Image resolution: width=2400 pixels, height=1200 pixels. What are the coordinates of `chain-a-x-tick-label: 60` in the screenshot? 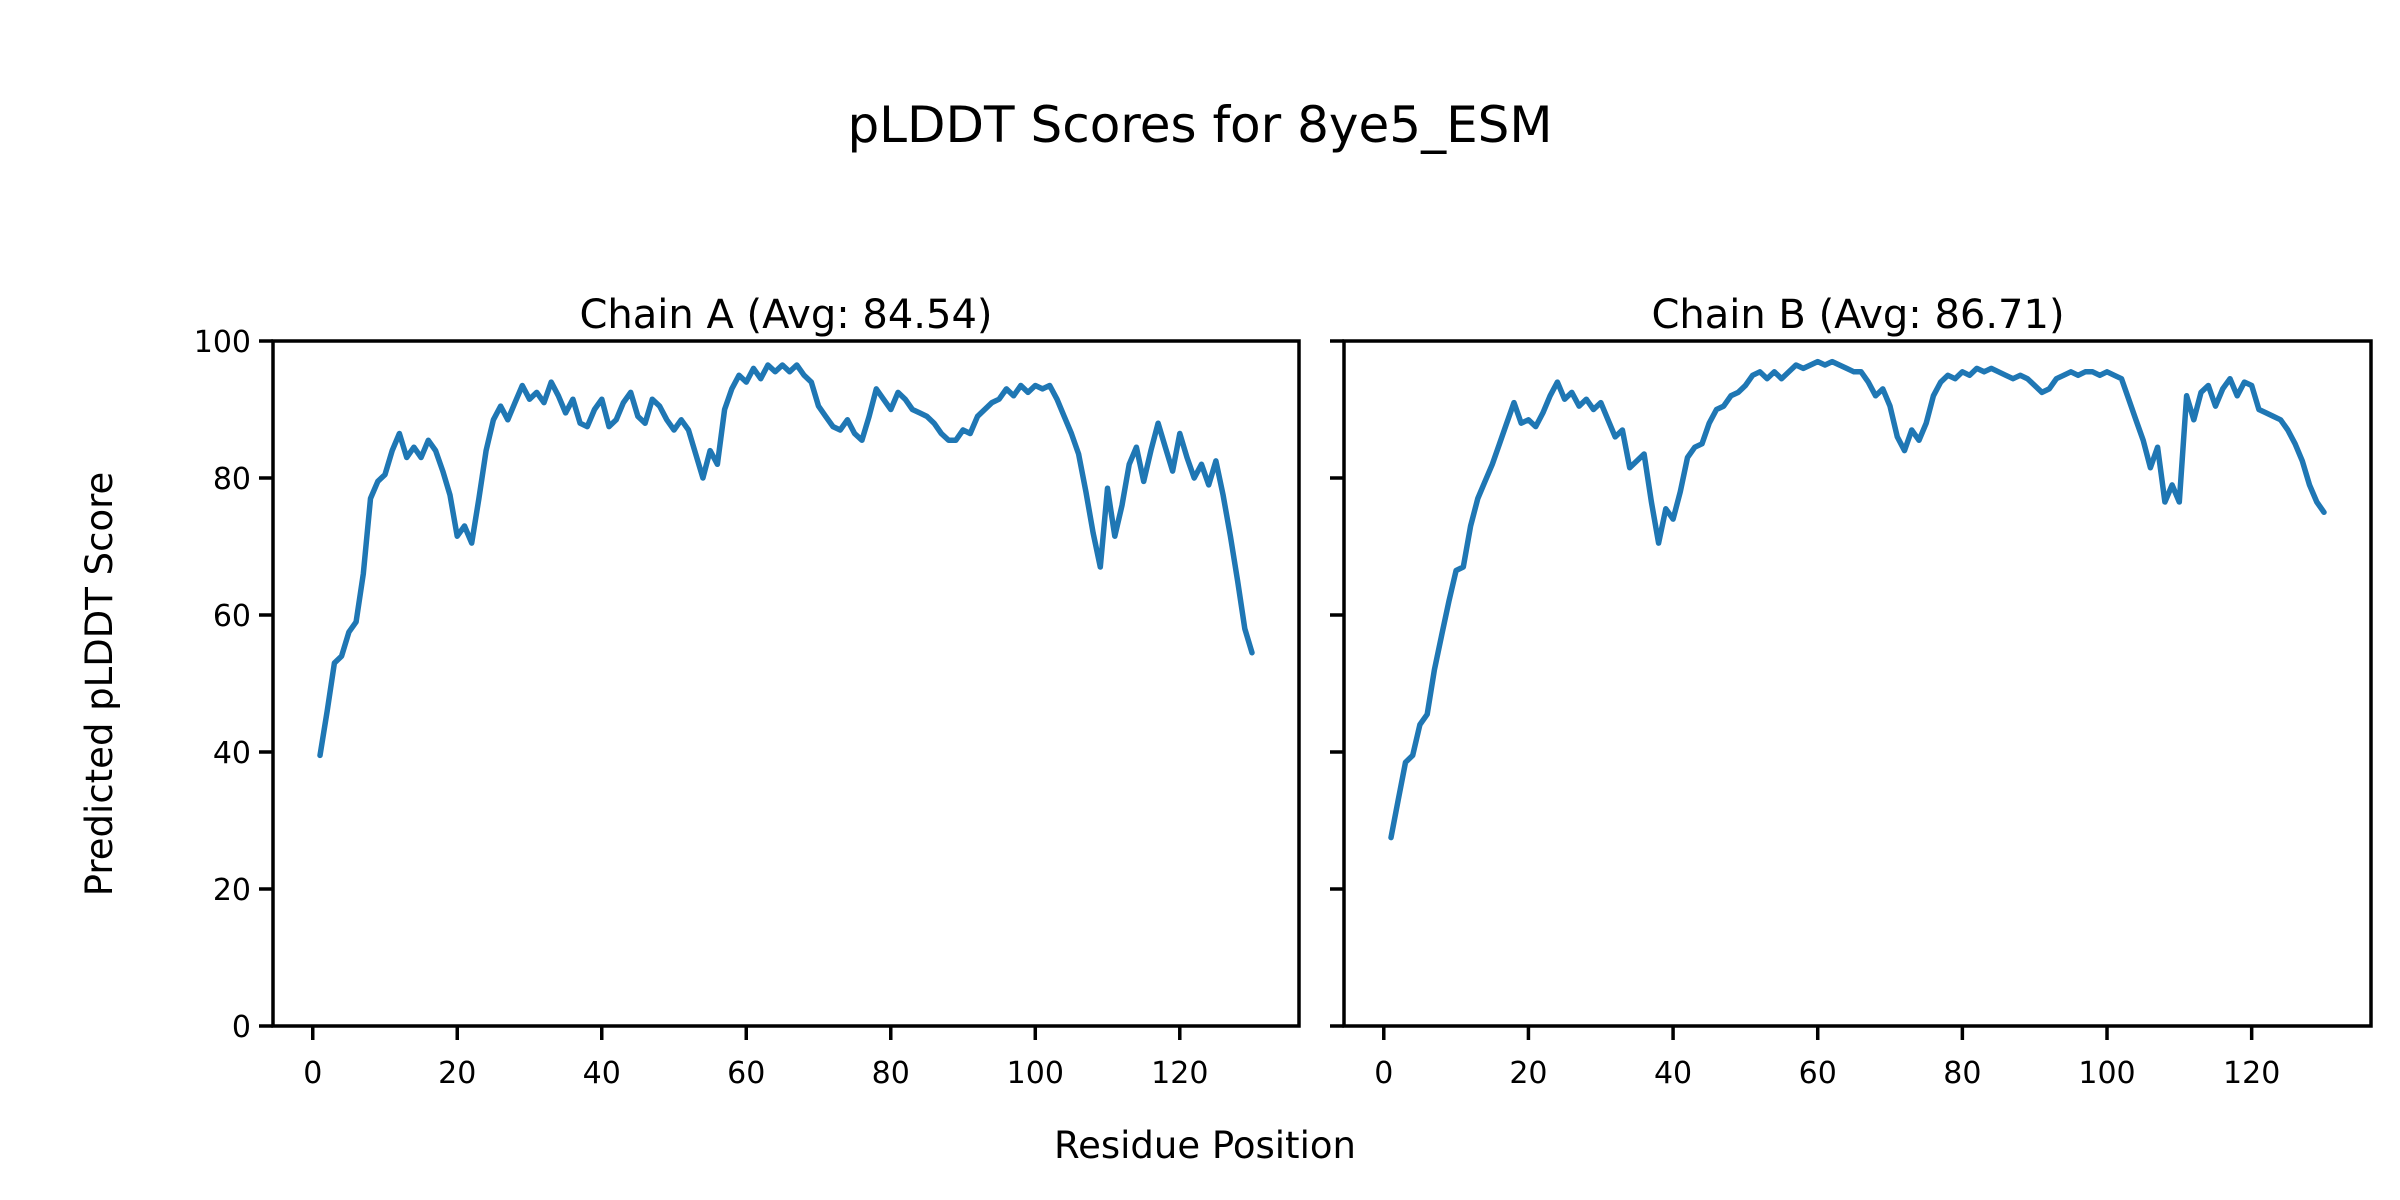 It's located at (746, 1073).